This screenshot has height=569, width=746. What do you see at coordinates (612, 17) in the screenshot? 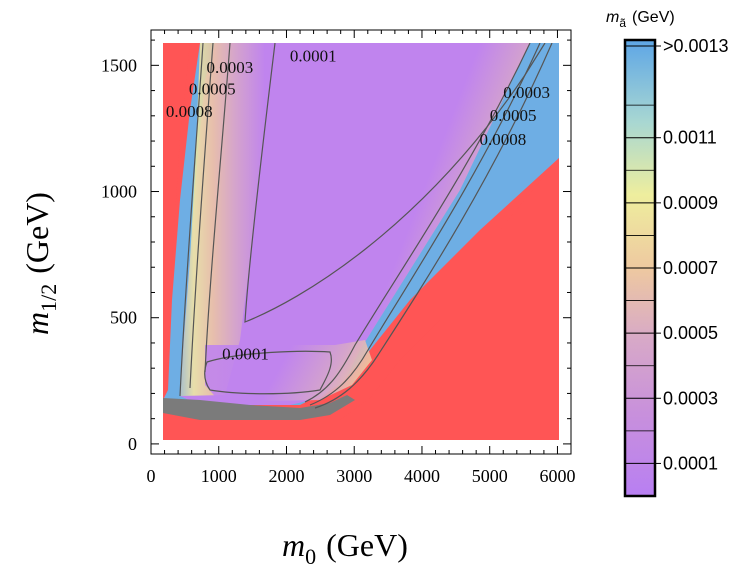
I see `colorbar-title-main: m` at bounding box center [612, 17].